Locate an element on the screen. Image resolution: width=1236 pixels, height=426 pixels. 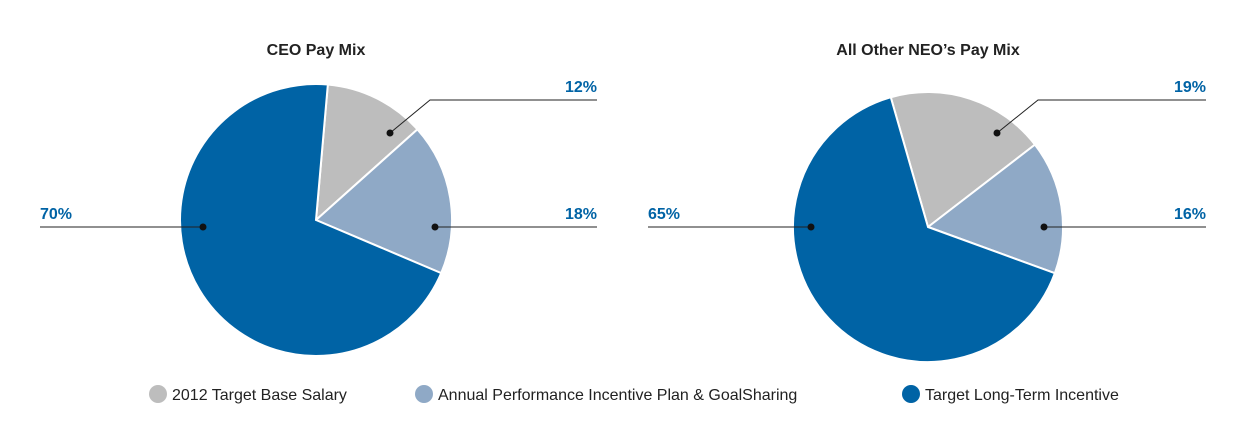
legend-label: 2012 Target Base Salary is located at coordinates (259, 395).